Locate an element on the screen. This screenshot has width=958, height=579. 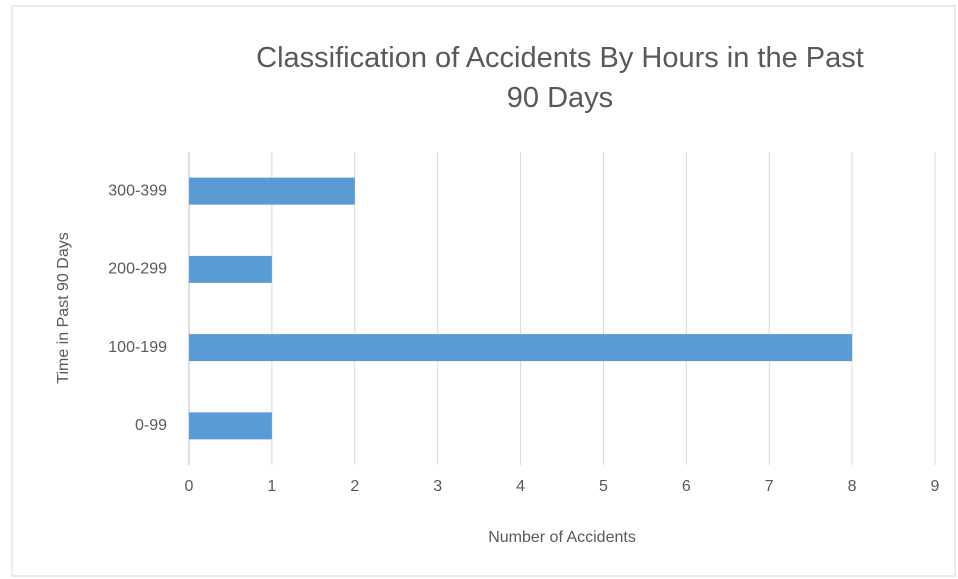
x-tick-label: 8 is located at coordinates (852, 486).